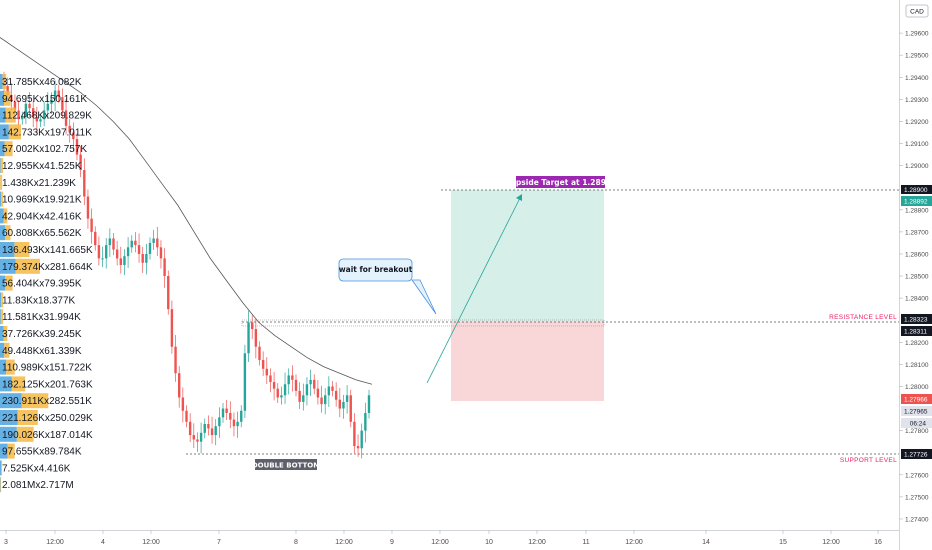  I want to click on resistance-level-text: RESISTANCE LEVEL, so click(863, 317).